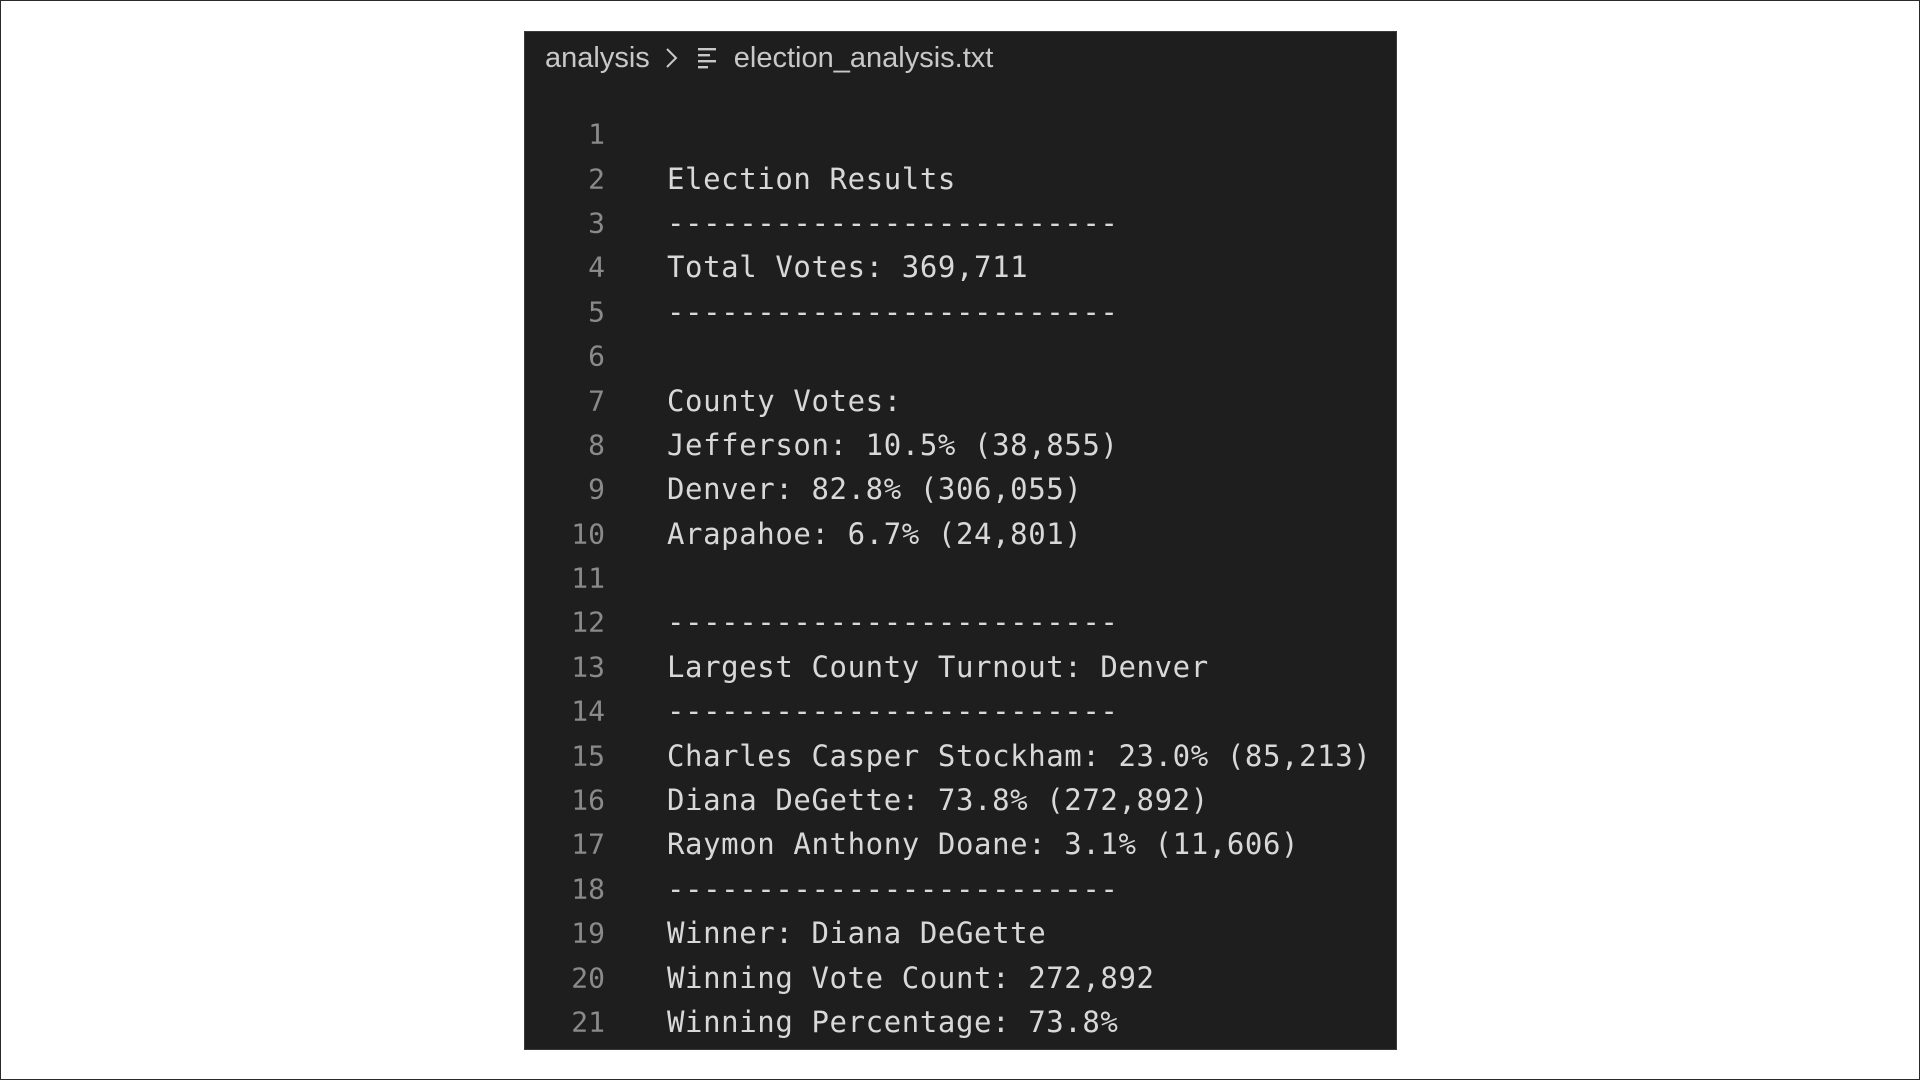  What do you see at coordinates (708, 58) in the screenshot?
I see `text-file-icon` at bounding box center [708, 58].